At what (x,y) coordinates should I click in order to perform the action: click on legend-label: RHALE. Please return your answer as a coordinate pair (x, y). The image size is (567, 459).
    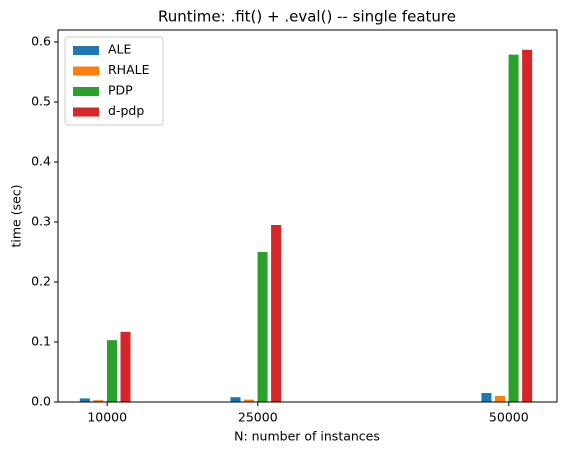
    Looking at the image, I should click on (129, 69).